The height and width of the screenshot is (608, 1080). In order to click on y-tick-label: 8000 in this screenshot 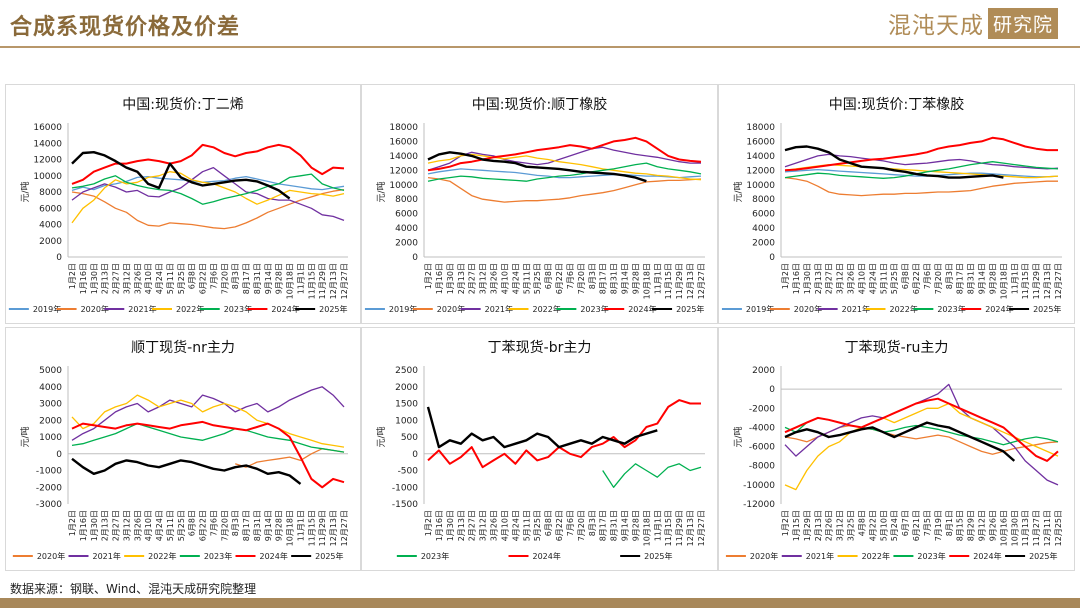, I will do `click(763, 200)`.